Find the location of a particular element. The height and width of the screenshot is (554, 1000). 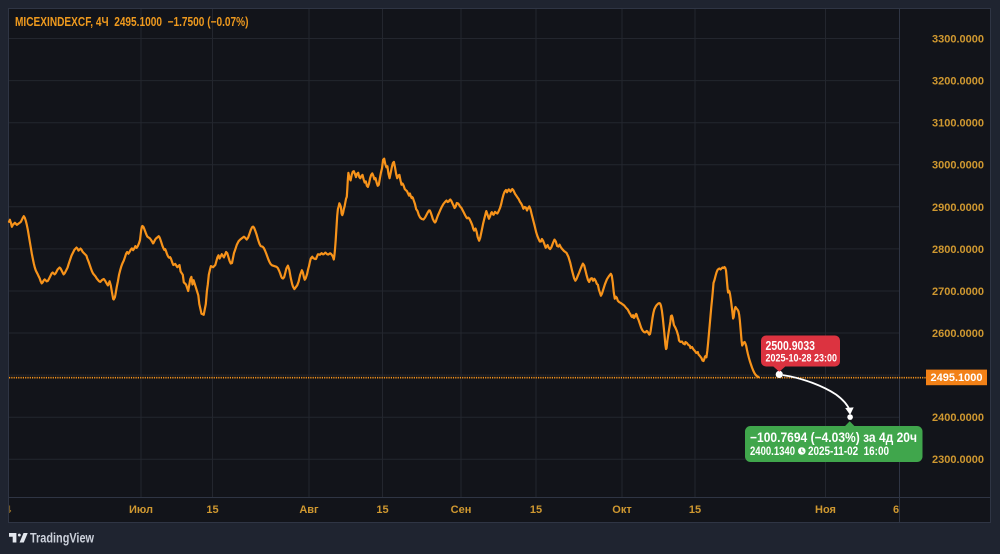

svg-text: Ноя is located at coordinates (825, 510).